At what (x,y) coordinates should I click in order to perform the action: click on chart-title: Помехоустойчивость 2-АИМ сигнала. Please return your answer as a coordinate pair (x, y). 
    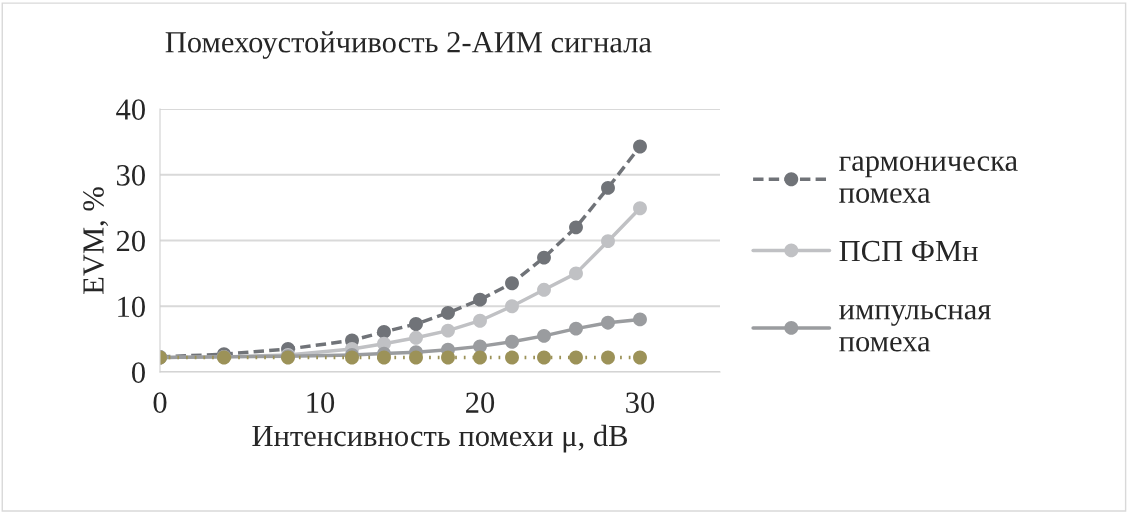
    Looking at the image, I should click on (408, 45).